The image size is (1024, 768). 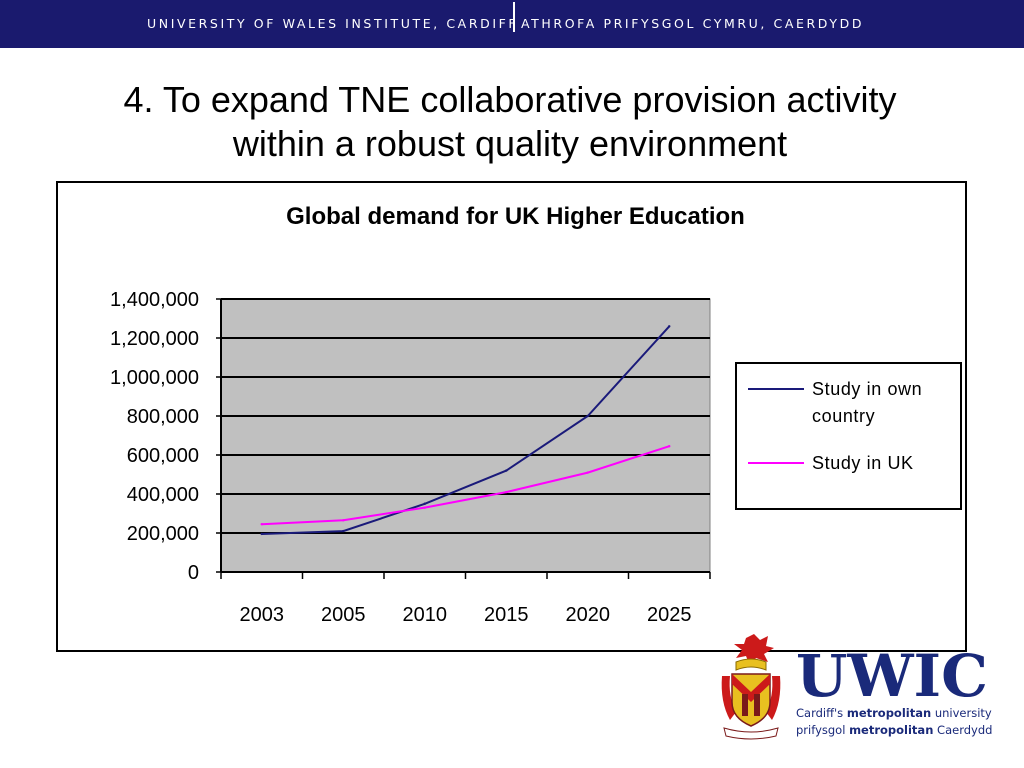 I want to click on logo-wordmark: UWIC, so click(x=892, y=676).